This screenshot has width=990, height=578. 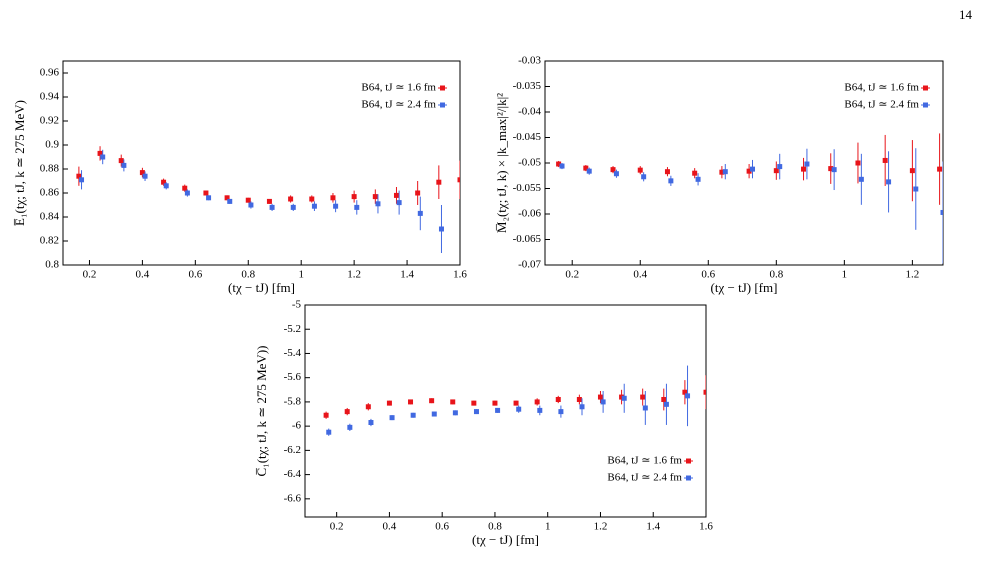 I want to click on y-tick-label: 0.84, so click(x=50, y=217).